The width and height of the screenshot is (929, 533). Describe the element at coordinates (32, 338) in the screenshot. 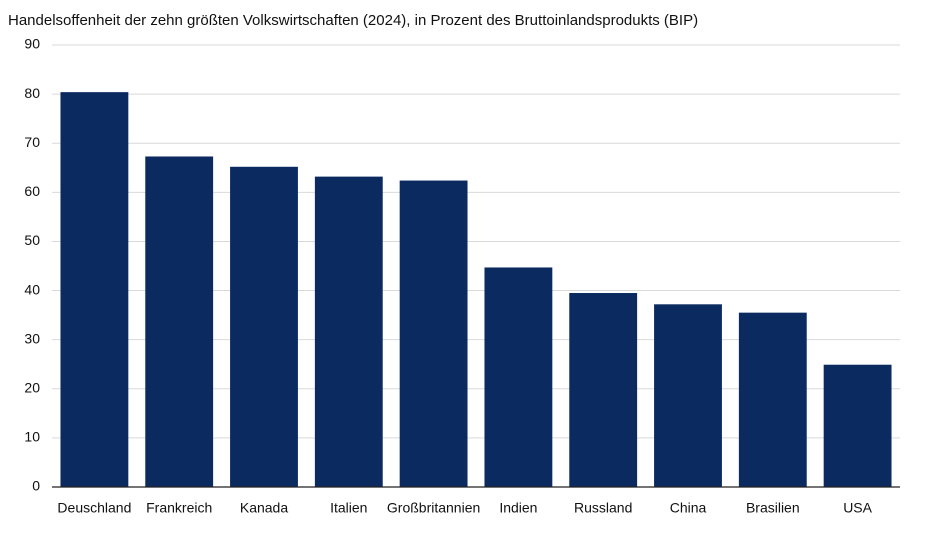

I see `y-tick-label: 30` at that location.